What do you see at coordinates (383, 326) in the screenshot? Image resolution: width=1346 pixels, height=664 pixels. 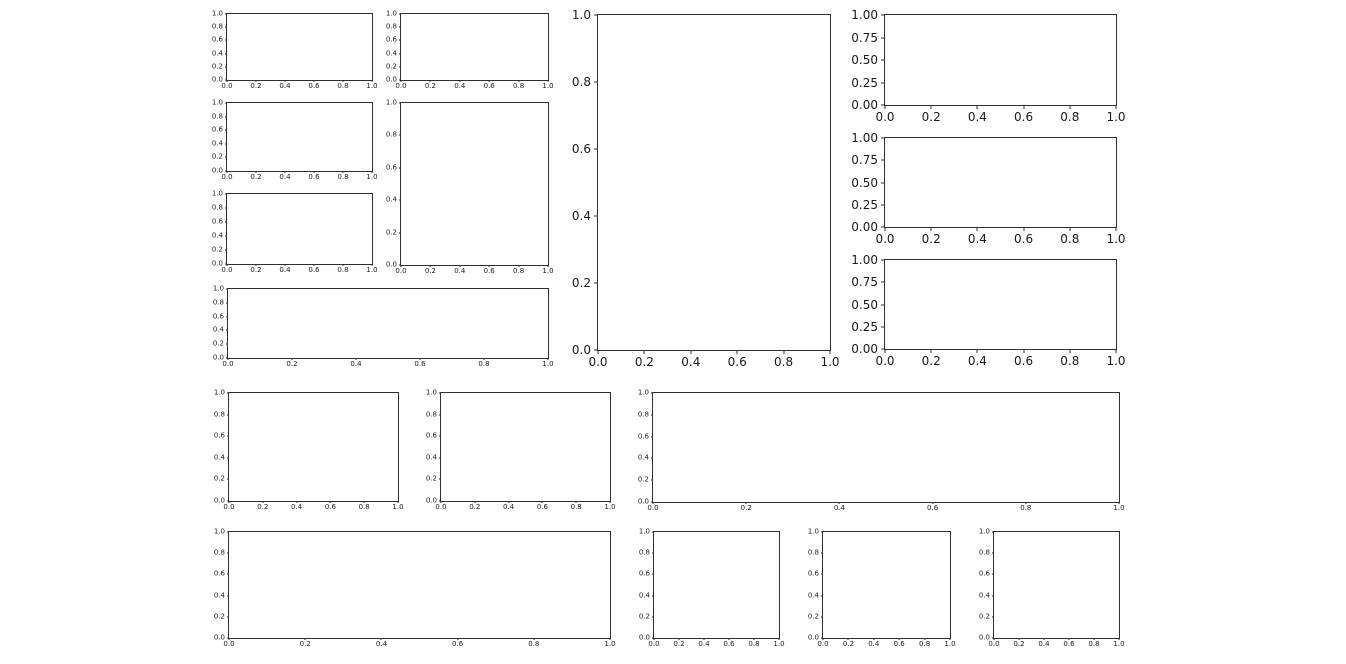 I see `subplot-left-block-row4-wide: 1.0 0.8 0.6 0.4 0.2 0.0 0.0 0.2 0.4 0.6 0.8 1.0` at bounding box center [383, 326].